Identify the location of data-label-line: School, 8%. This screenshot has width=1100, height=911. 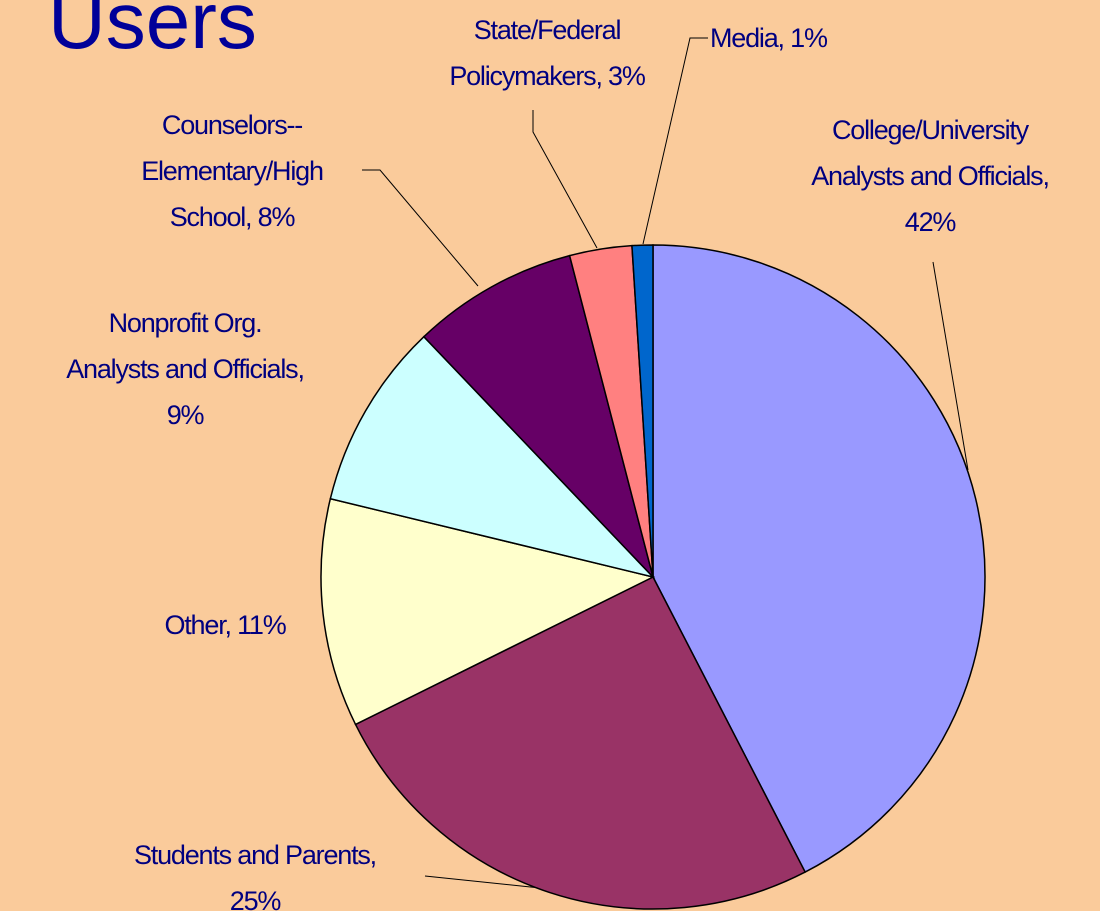
(233, 217).